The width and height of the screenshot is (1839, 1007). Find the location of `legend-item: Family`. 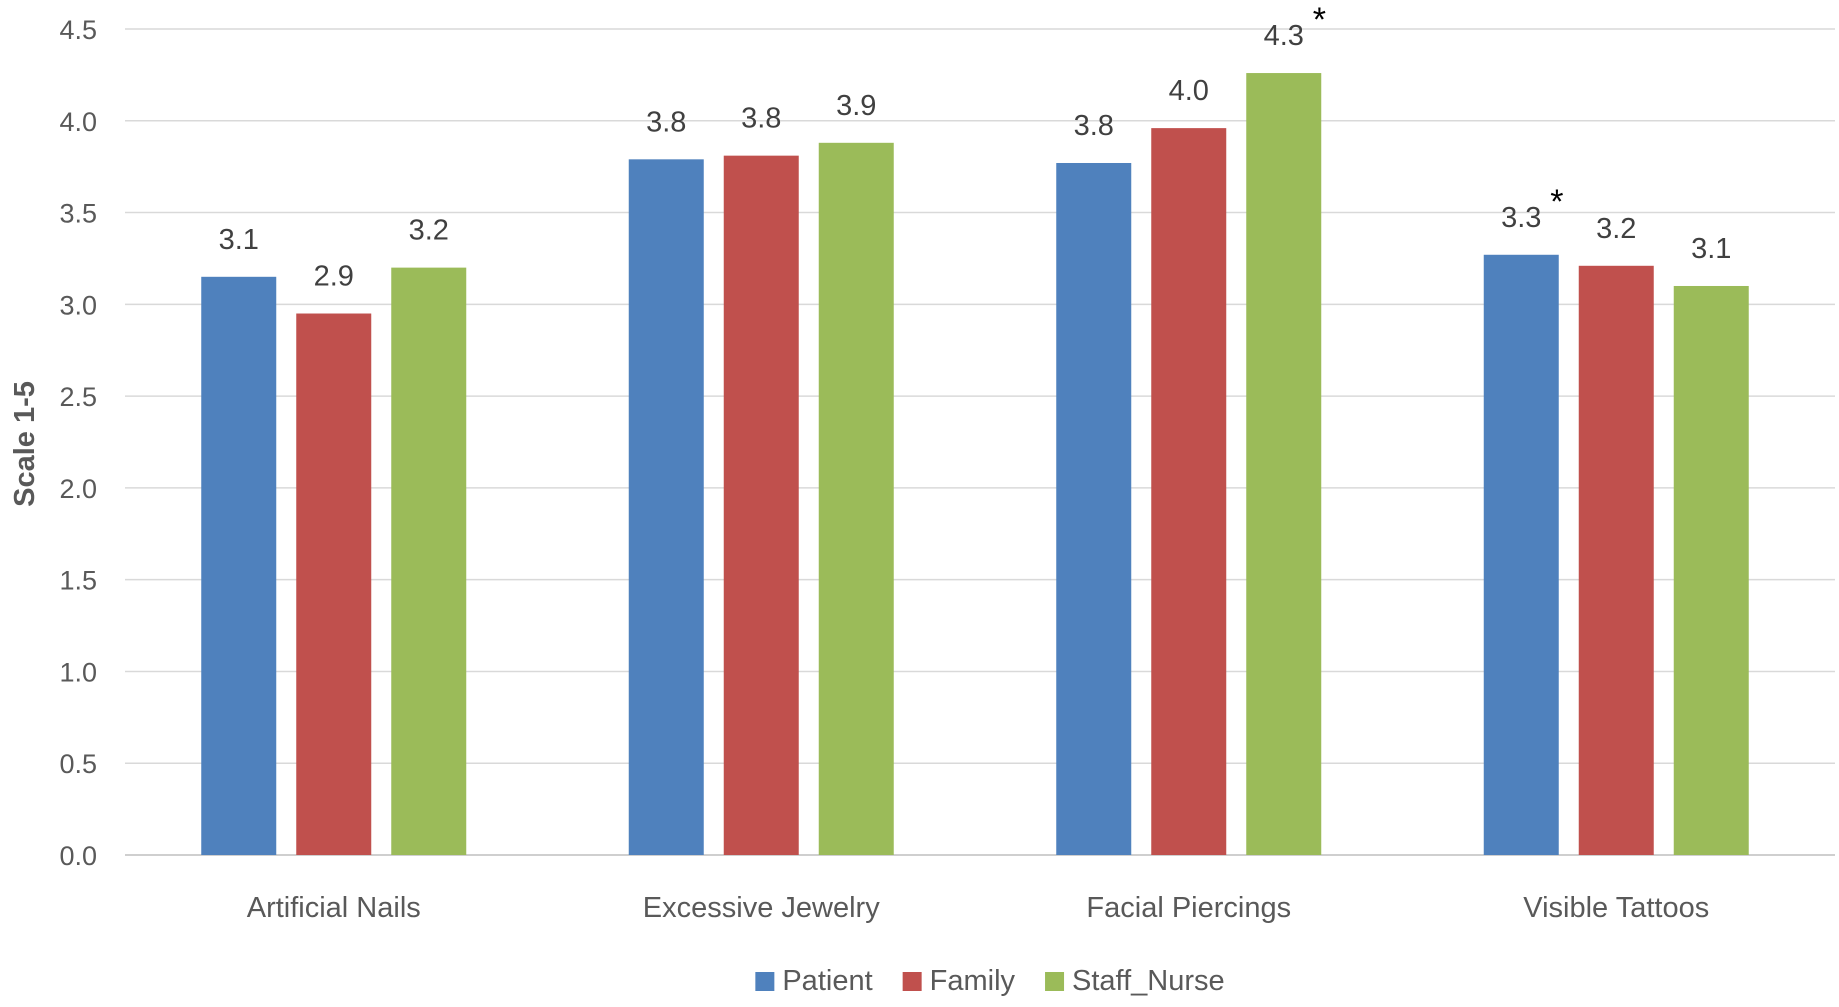

legend-item: Family is located at coordinates (959, 981).